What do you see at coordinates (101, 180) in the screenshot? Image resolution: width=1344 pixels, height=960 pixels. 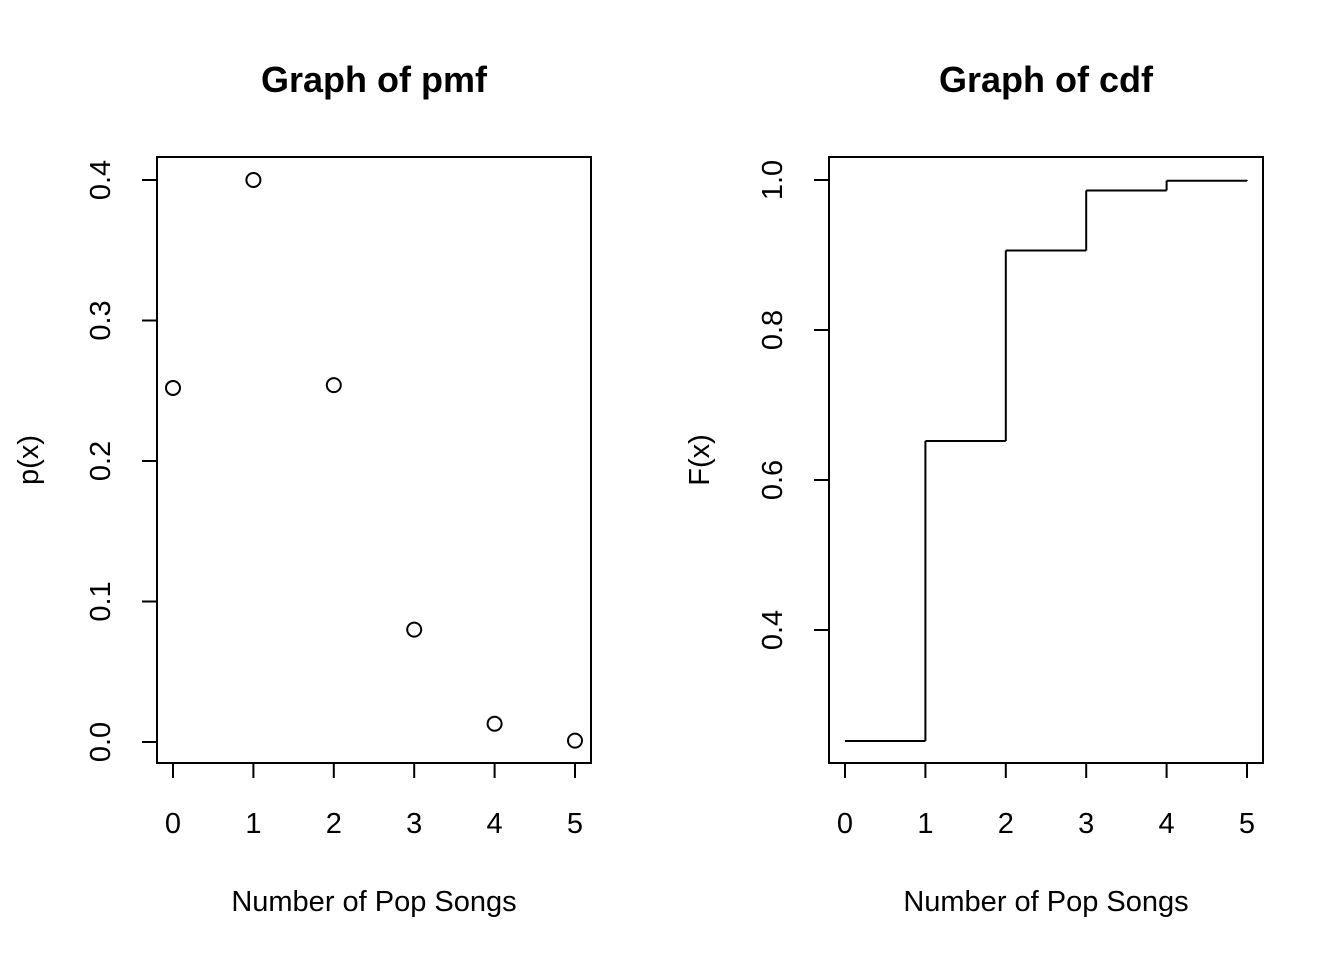 I see `pmf-y-tick-label: 0.4` at bounding box center [101, 180].